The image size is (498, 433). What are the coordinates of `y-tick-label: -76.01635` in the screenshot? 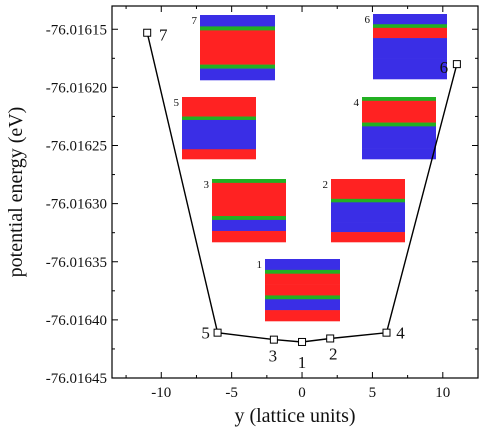 It's located at (76, 263).